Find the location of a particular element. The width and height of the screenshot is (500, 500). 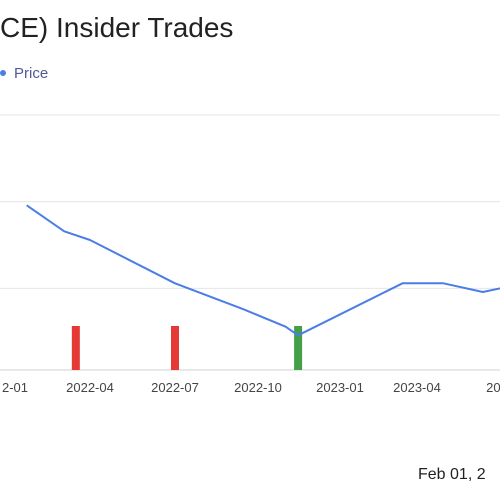

x-tick-label: 2023-04 is located at coordinates (417, 387).